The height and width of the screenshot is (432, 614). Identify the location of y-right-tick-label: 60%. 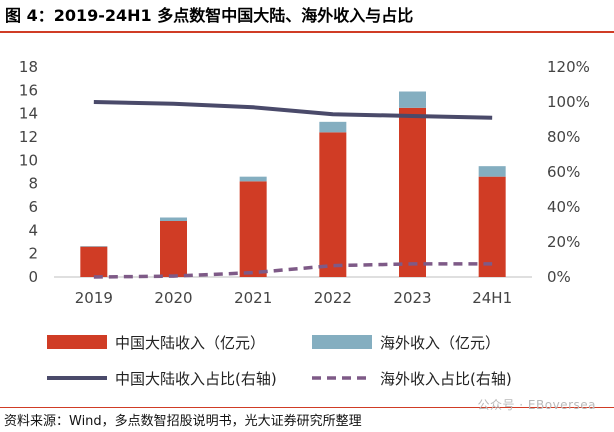
(563, 172).